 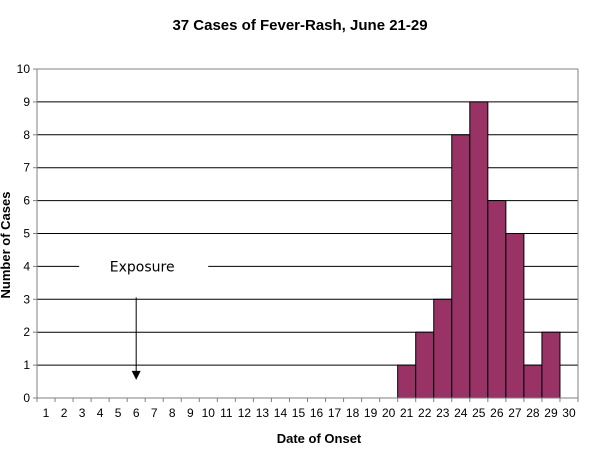 I want to click on x-tick-label: 23, so click(x=443, y=413).